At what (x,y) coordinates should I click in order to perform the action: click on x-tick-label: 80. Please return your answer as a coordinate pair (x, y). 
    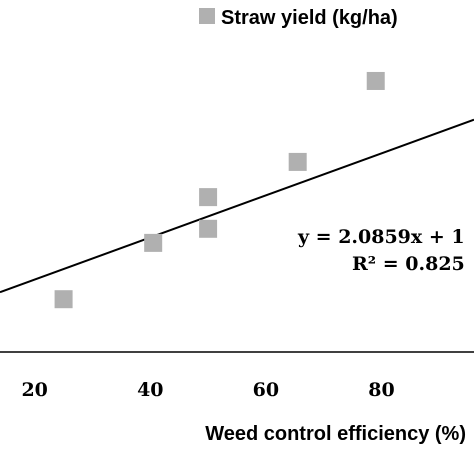
    Looking at the image, I should click on (381, 390).